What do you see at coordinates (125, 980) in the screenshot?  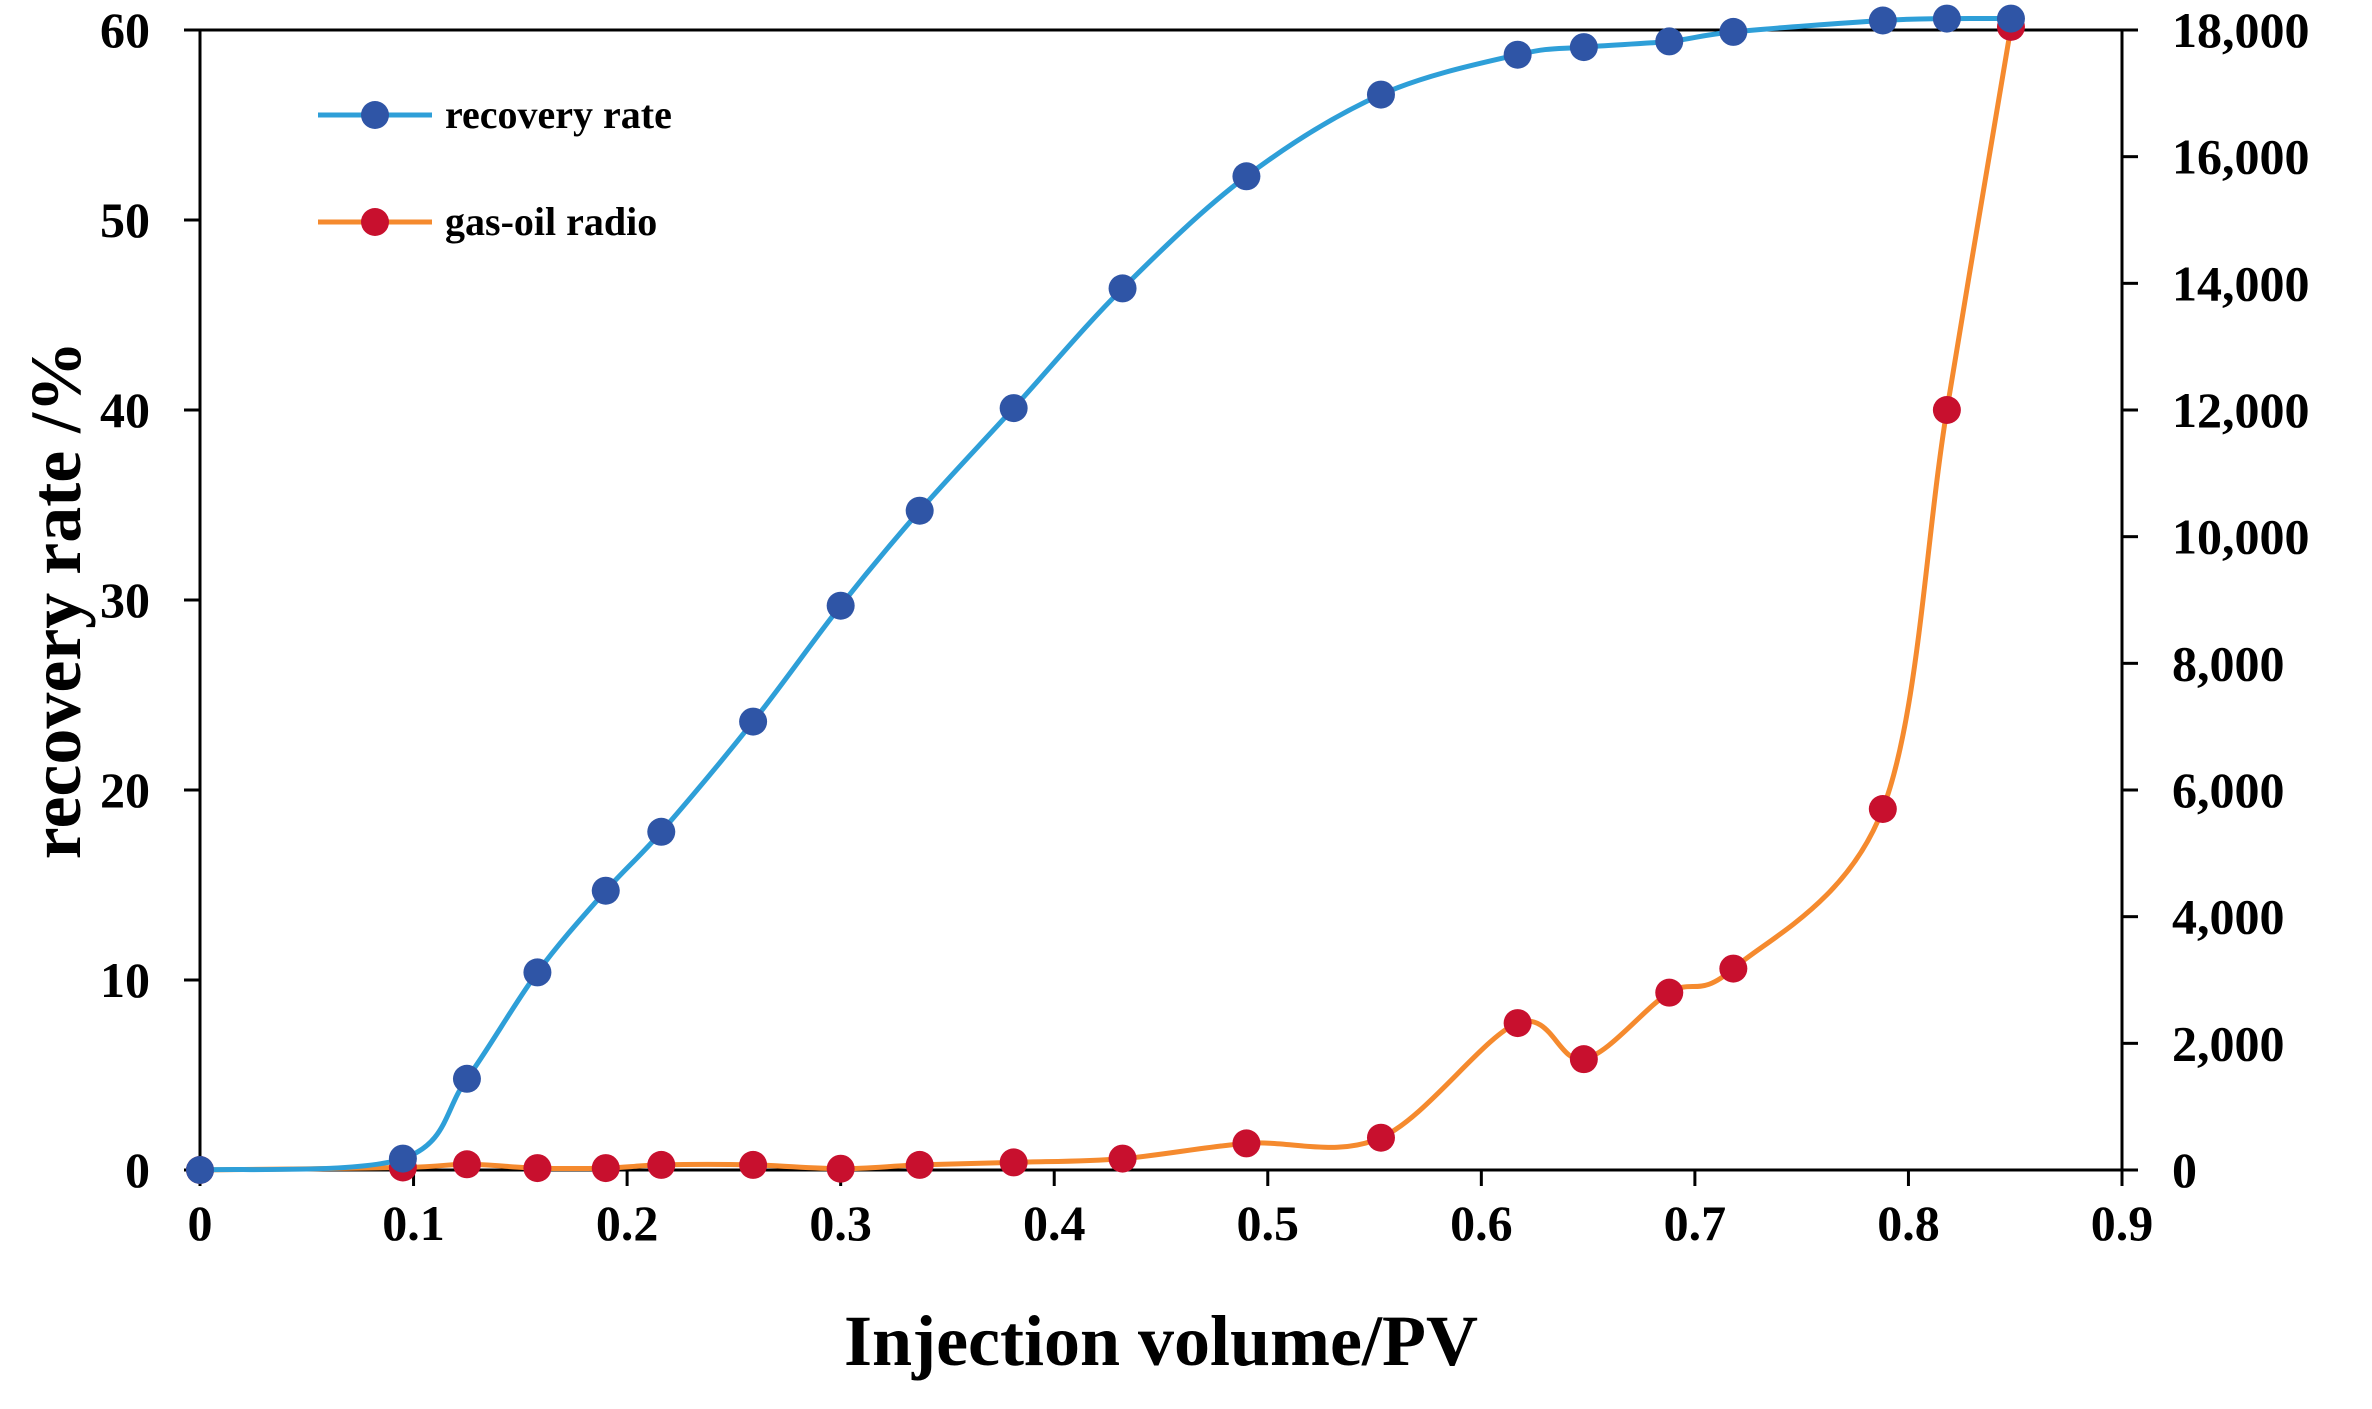 I see `y-tick-label: 10` at bounding box center [125, 980].